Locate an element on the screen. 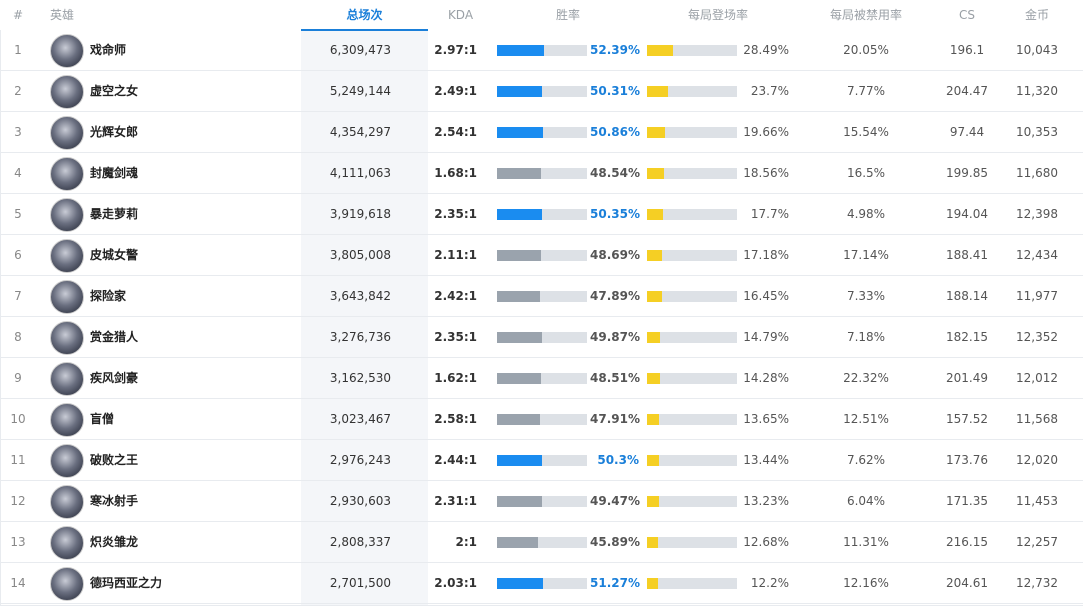 This screenshot has height=606, width=1083. cell: 157.52 is located at coordinates (967, 419).